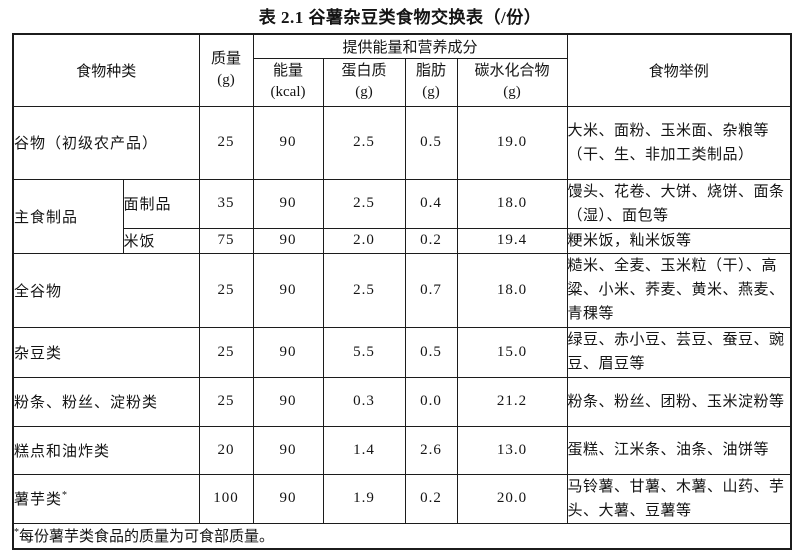 This screenshot has width=800, height=553. What do you see at coordinates (106, 142) in the screenshot?
I see `cell-food-type: 谷物（初级农产品）` at bounding box center [106, 142].